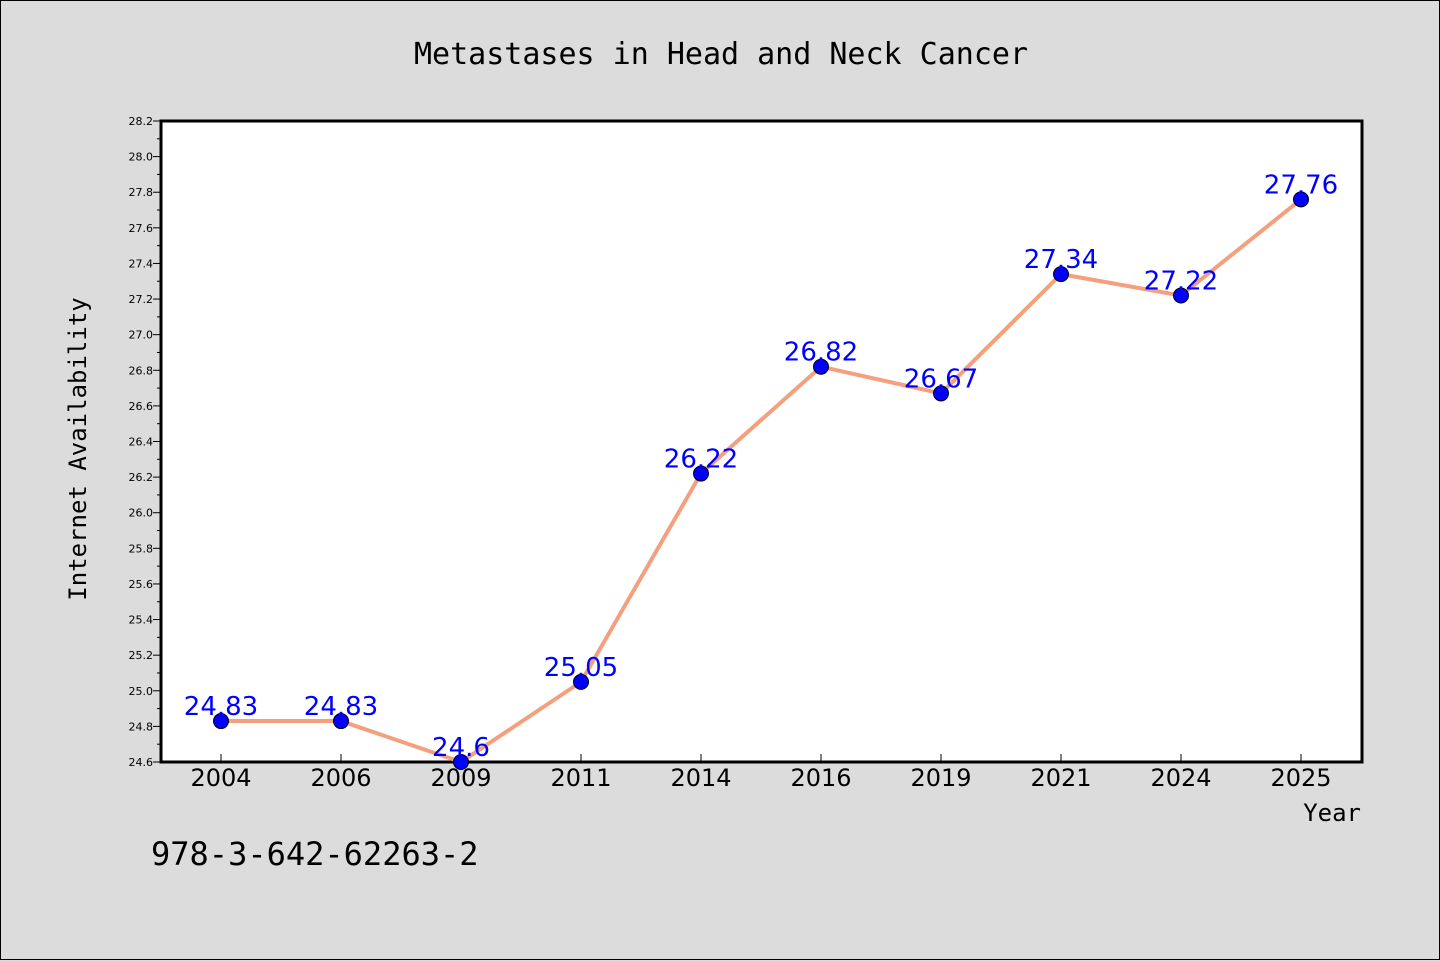 This screenshot has width=1440, height=961. I want to click on x-tick-label: 2024, so click(1180, 778).